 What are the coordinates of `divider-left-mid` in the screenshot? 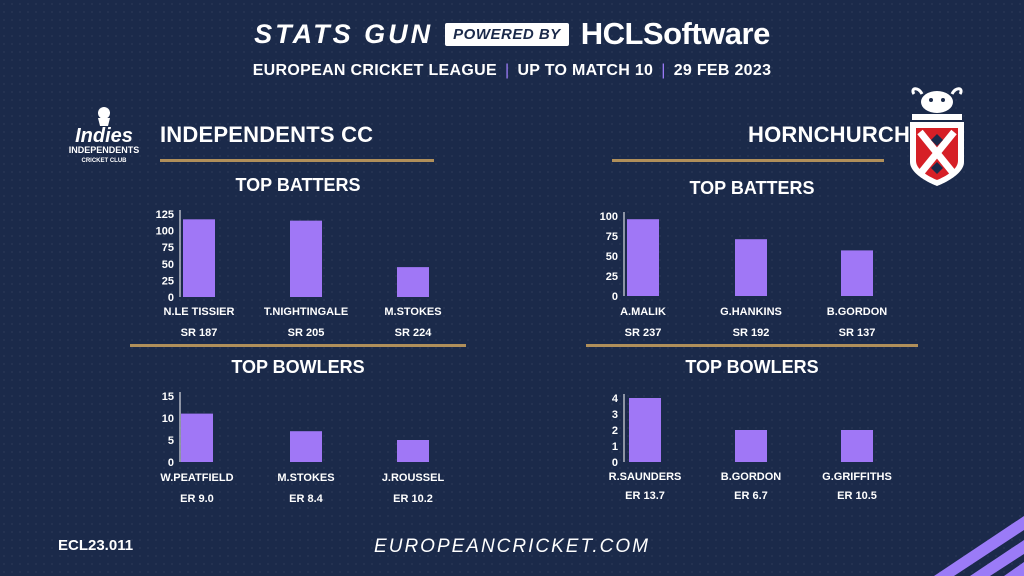 It's located at (298, 345).